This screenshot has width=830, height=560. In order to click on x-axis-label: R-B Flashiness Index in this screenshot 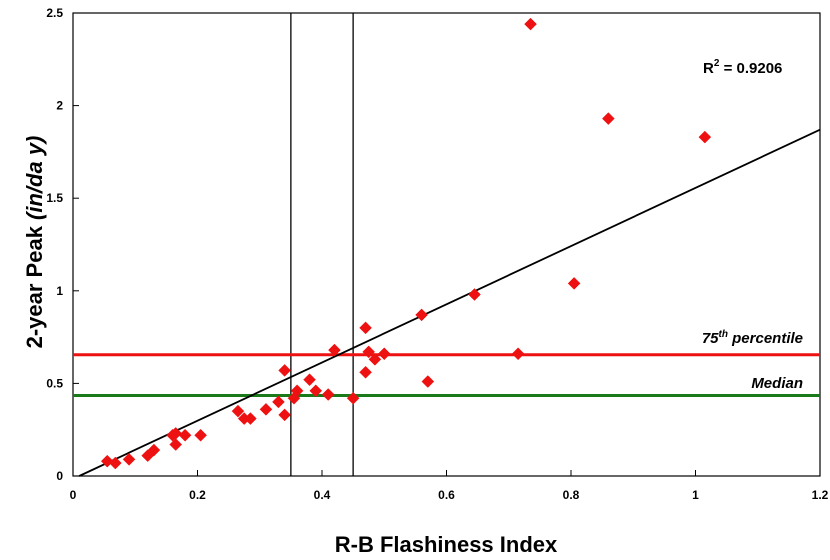, I will do `click(446, 544)`.